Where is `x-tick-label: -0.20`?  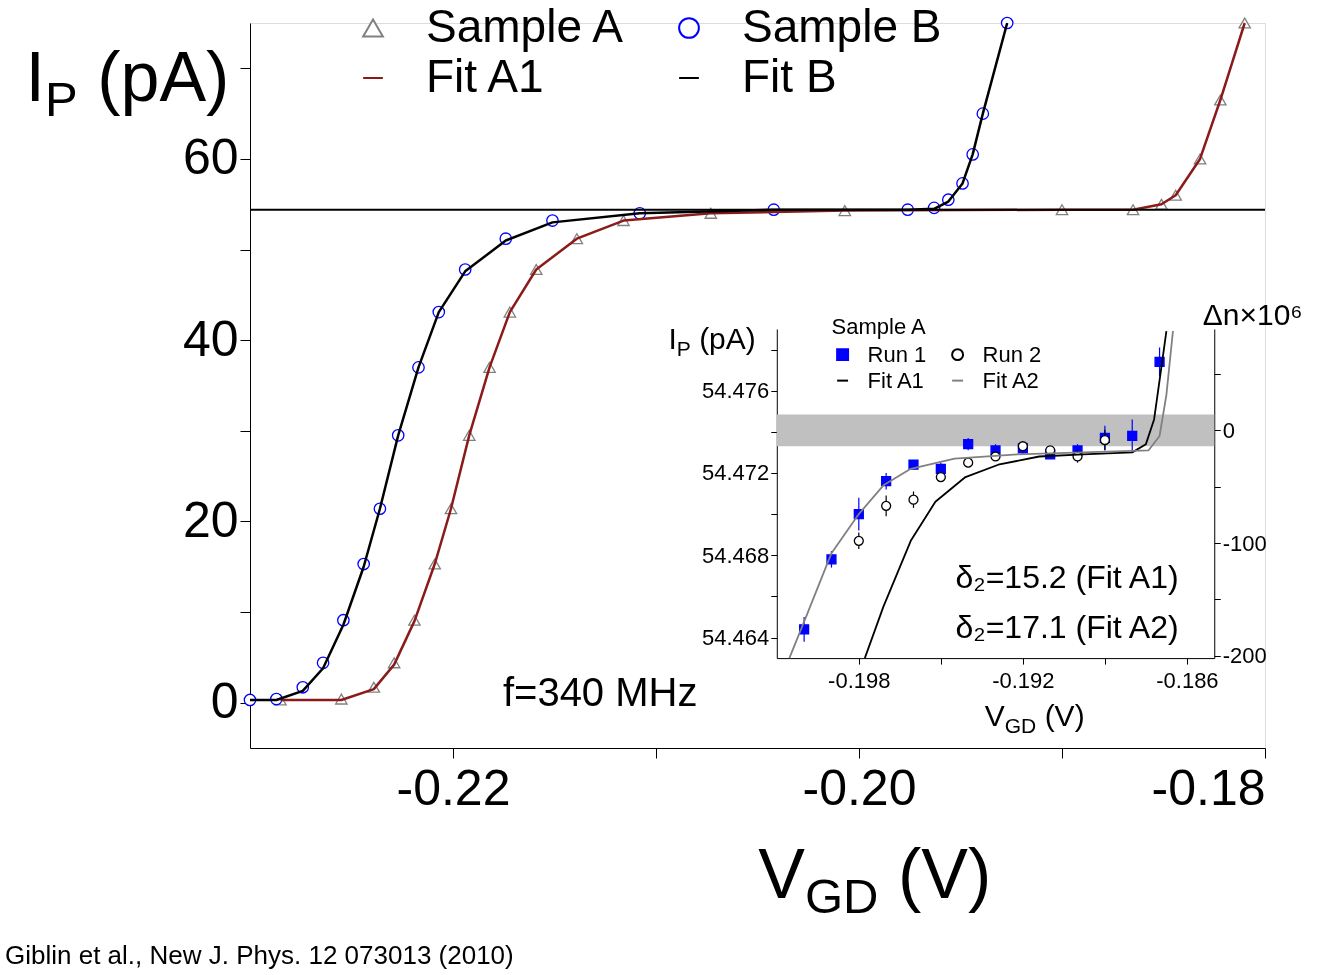
x-tick-label: -0.20 is located at coordinates (859, 787).